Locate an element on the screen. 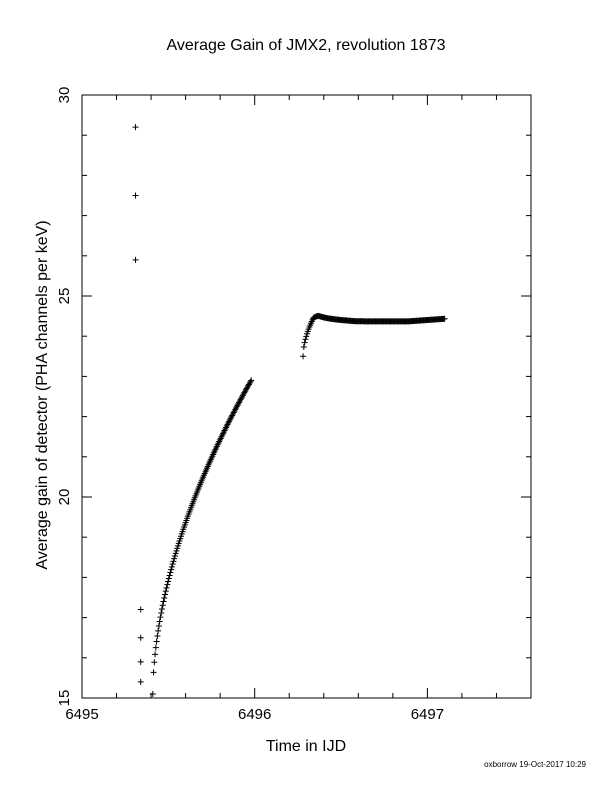 This screenshot has height=792, width=612. x-tick-label: 6496 is located at coordinates (254, 714).